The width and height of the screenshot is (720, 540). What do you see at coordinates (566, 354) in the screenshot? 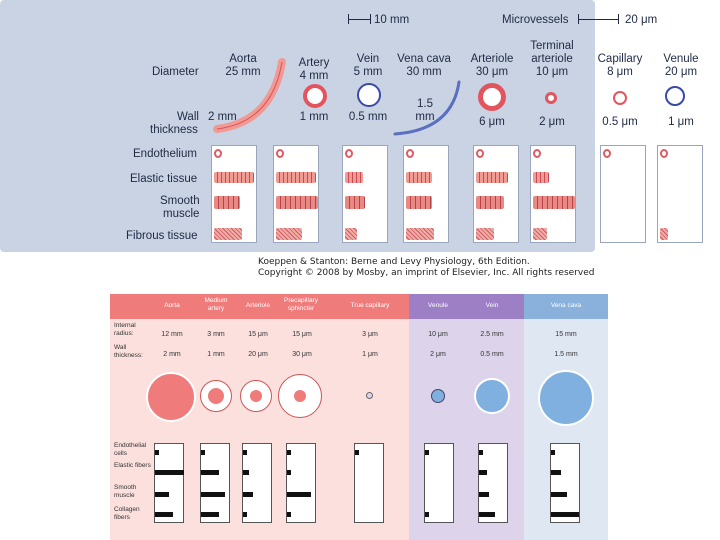
I see `wall-vena-cava: 1.5 mm` at bounding box center [566, 354].